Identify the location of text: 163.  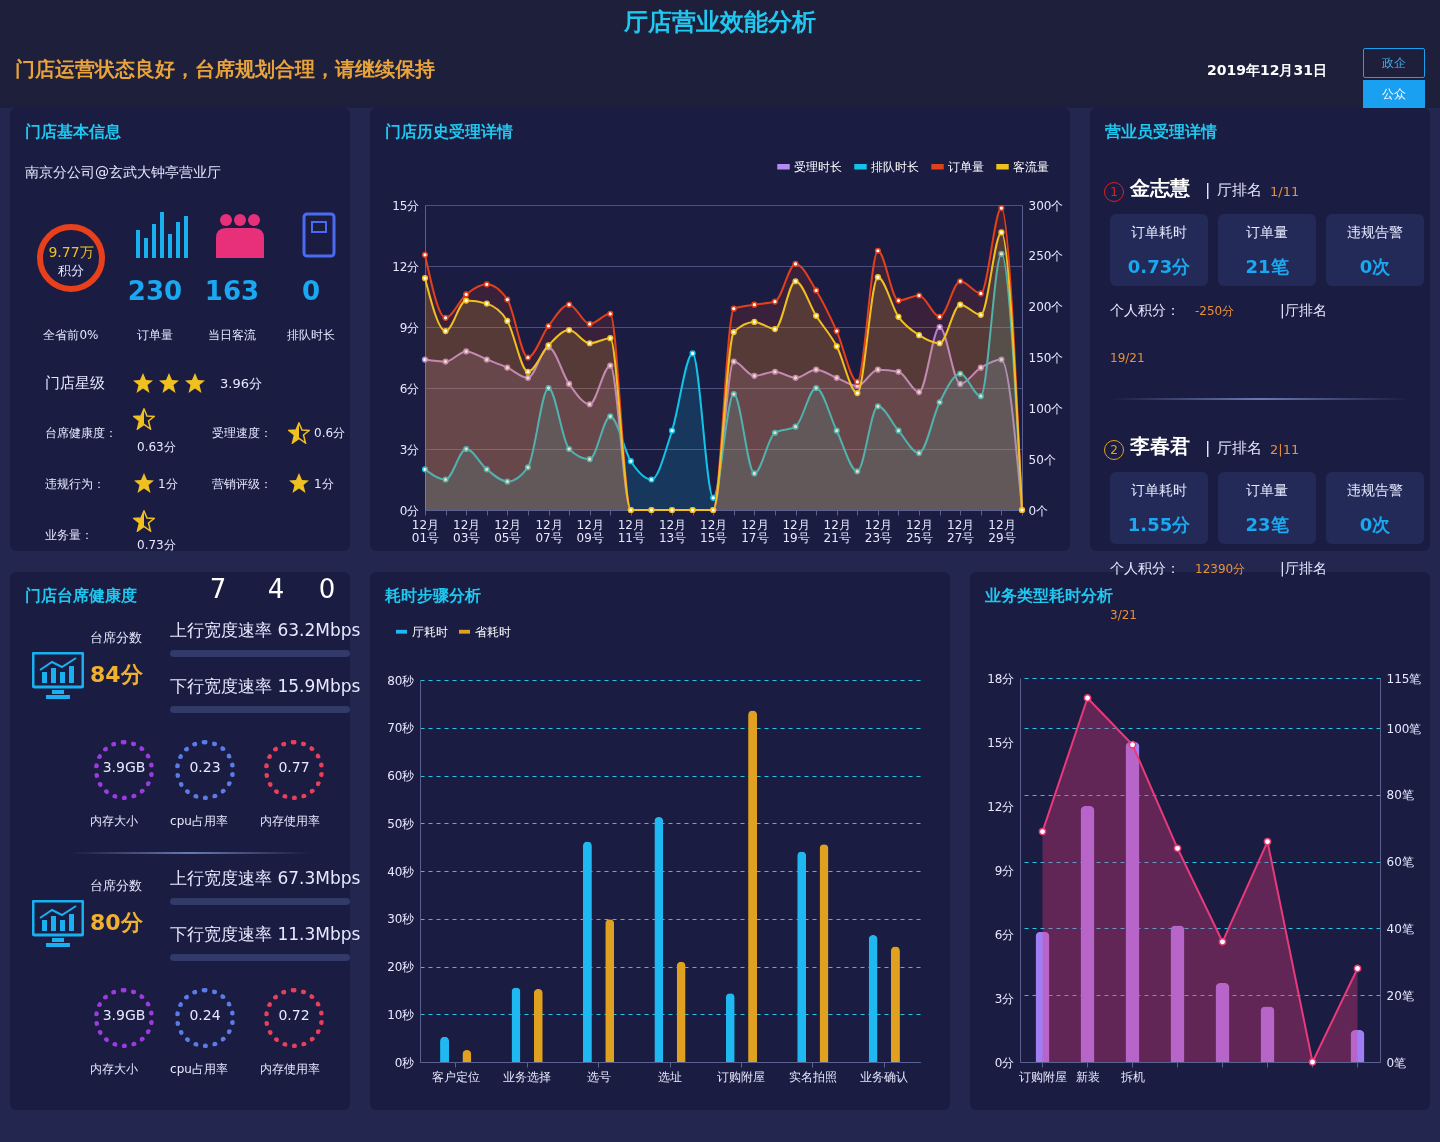
(232, 292).